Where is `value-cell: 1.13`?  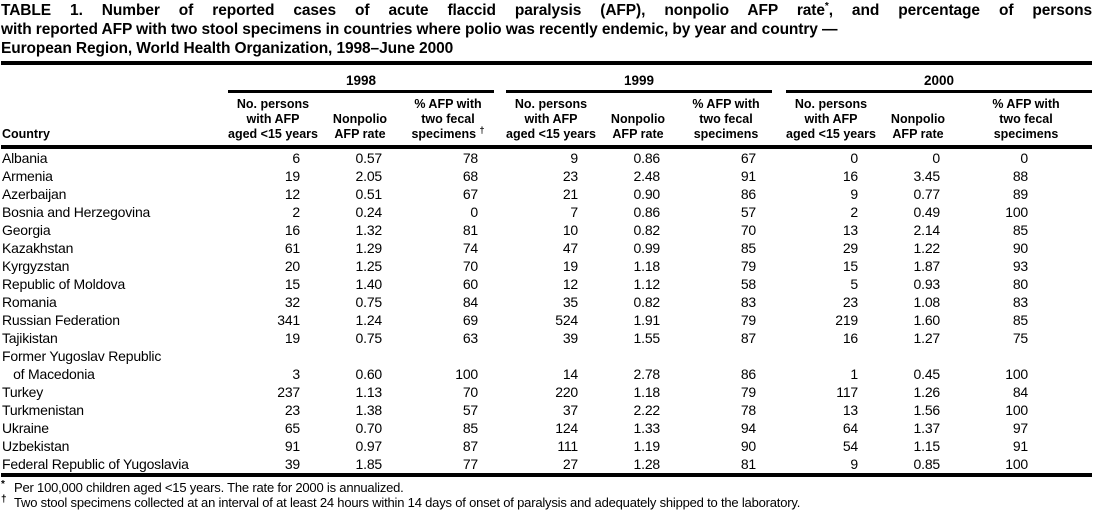
value-cell: 1.13 is located at coordinates (369, 392).